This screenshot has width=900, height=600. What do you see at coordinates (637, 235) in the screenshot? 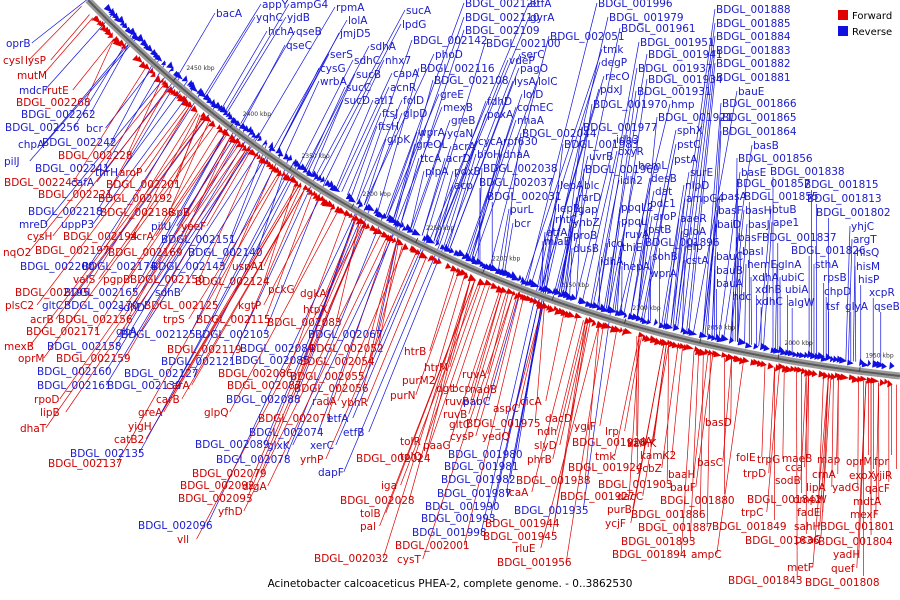
I see `gene-label-ruva: ruvA` at bounding box center [637, 235].